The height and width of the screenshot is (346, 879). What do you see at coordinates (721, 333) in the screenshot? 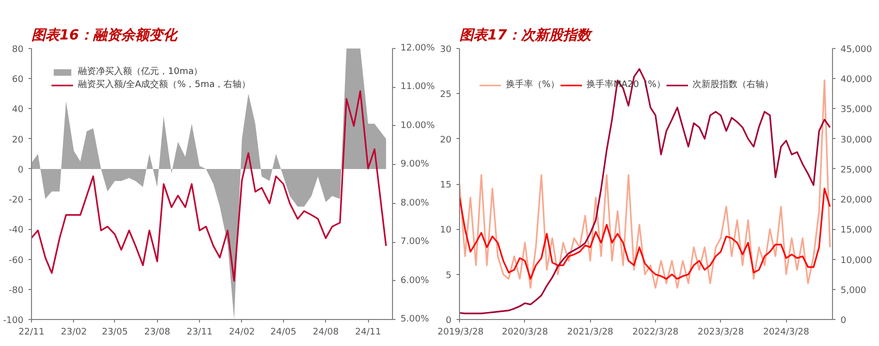
I see `x-tick-label: 2023/3/28` at bounding box center [721, 333].